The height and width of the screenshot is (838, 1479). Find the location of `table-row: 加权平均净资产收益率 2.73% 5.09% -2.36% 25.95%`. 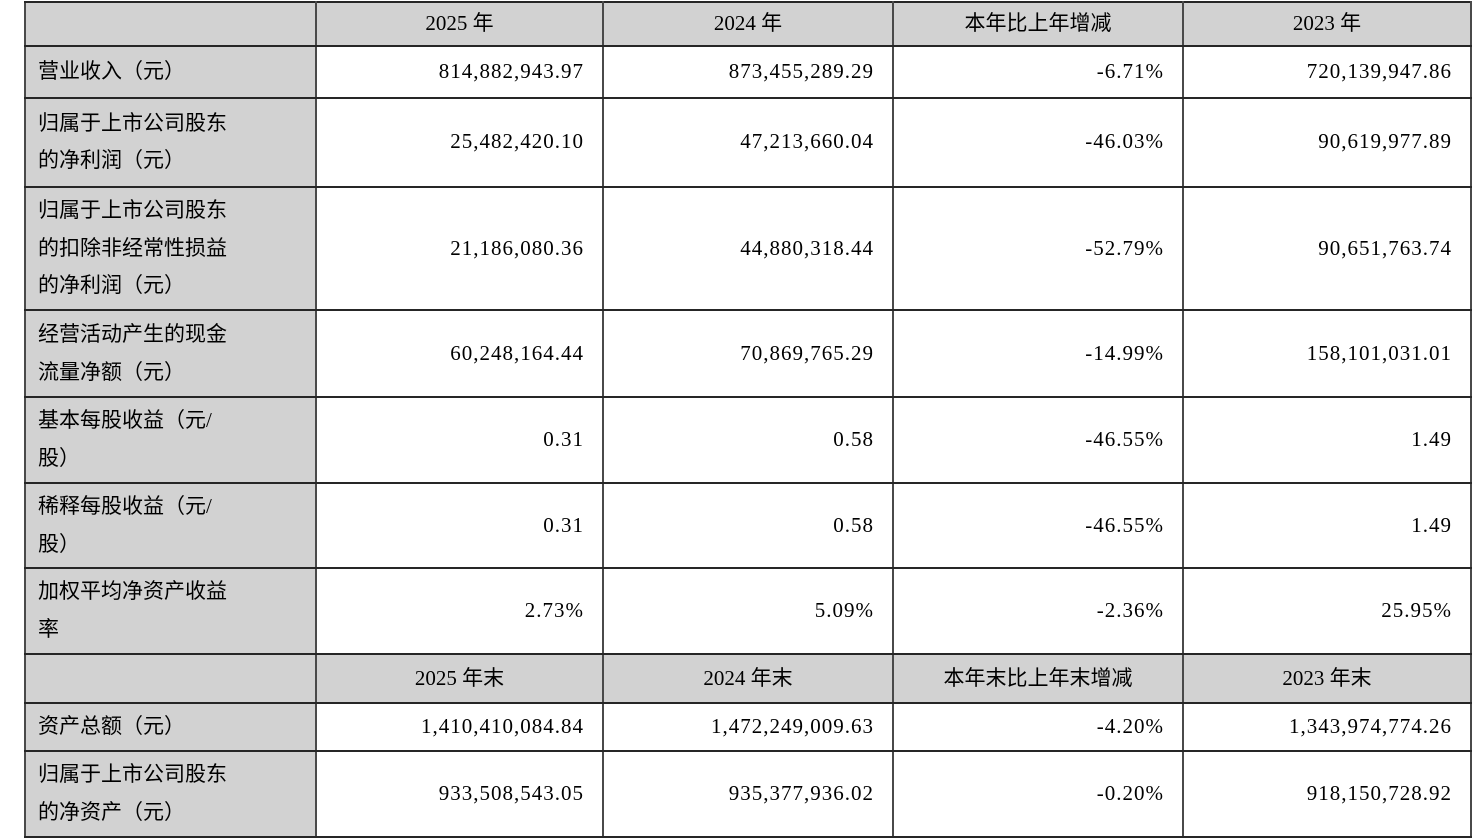

table-row: 加权平均净资产收益率 2.73% 5.09% -2.36% 25.95% is located at coordinates (748, 611).